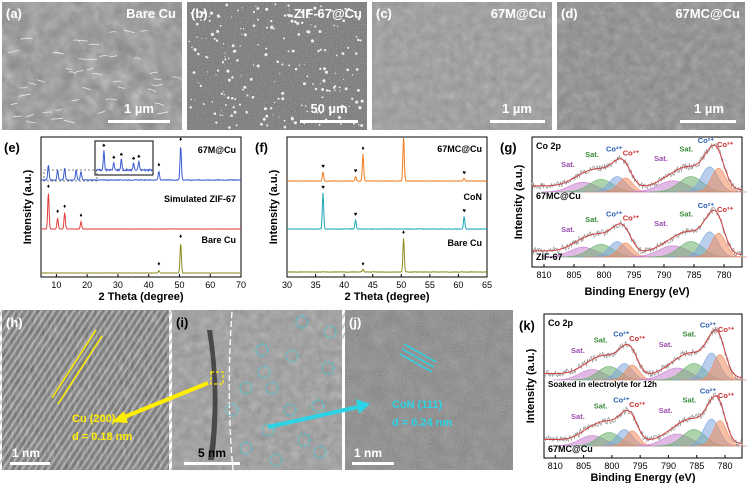 Image resolution: width=747 pixels, height=483 pixels. I want to click on condition-label: Soaked in electrolyte for 12h, so click(602, 384).